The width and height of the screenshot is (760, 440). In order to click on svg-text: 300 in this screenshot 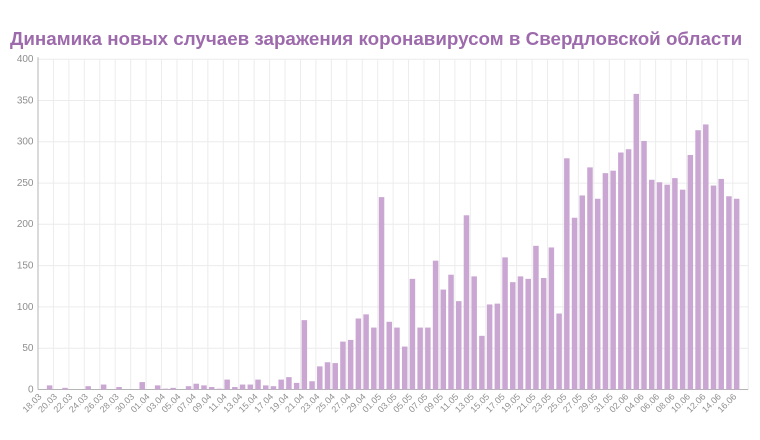, I will do `click(25, 142)`.